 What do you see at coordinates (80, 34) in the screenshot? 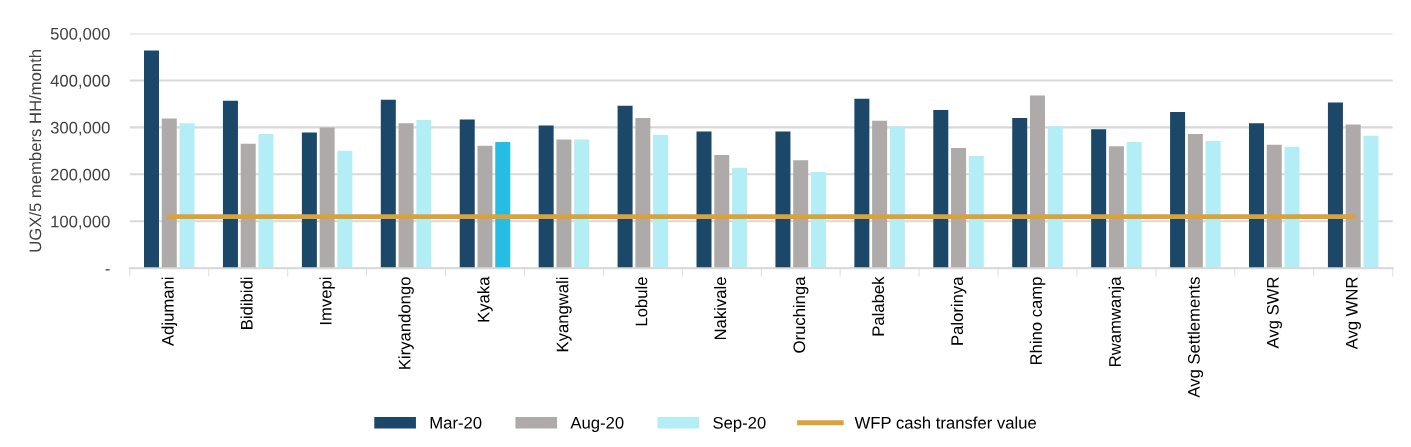
I see `y-tick-label: 500,000` at bounding box center [80, 34].